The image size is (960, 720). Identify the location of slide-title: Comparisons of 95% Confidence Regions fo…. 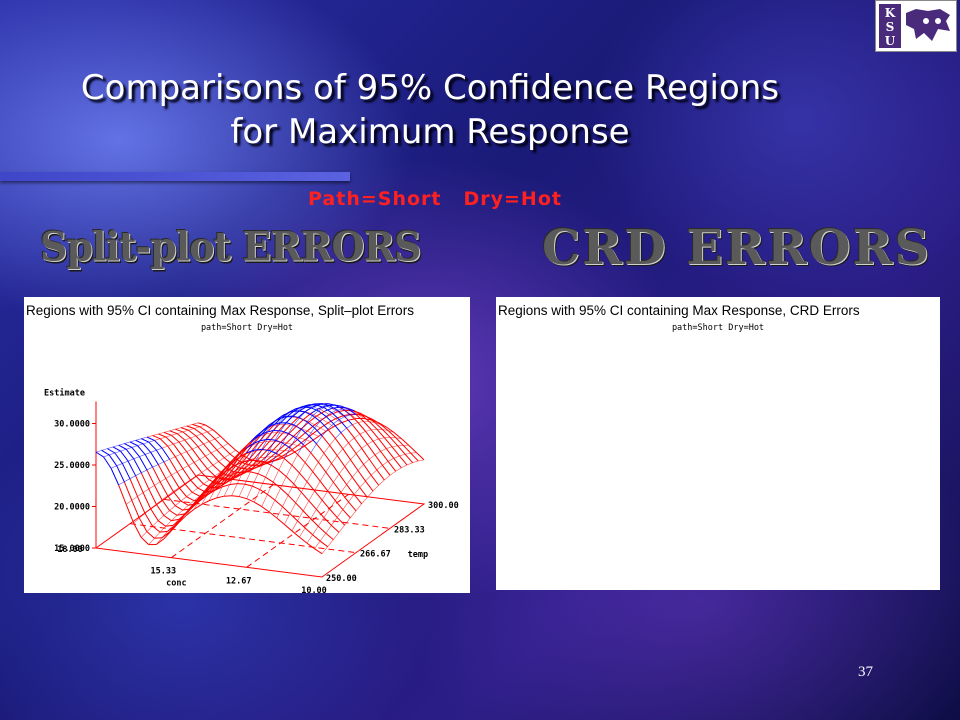
(430, 110).